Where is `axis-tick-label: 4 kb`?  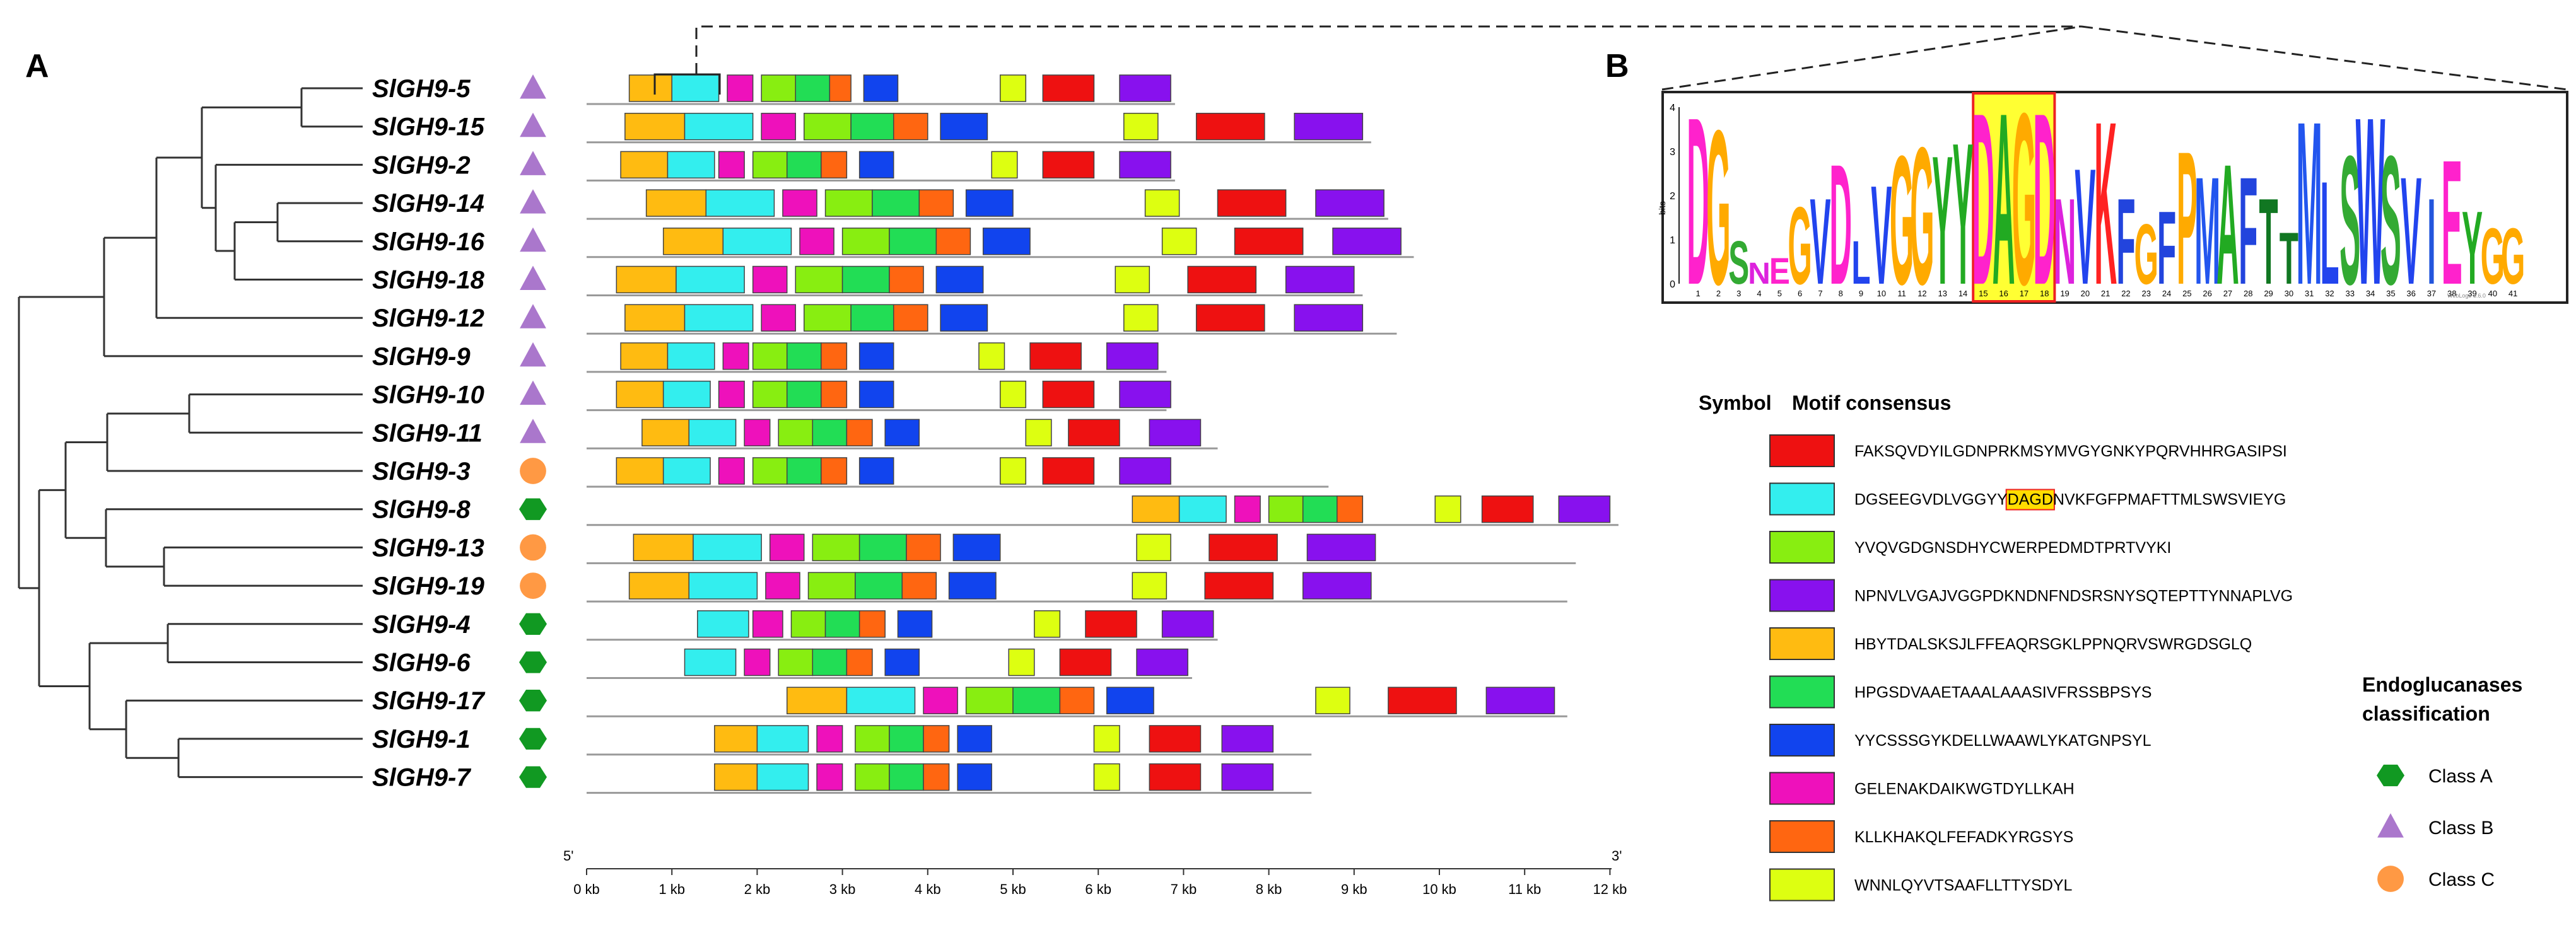
axis-tick-label: 4 kb is located at coordinates (928, 889).